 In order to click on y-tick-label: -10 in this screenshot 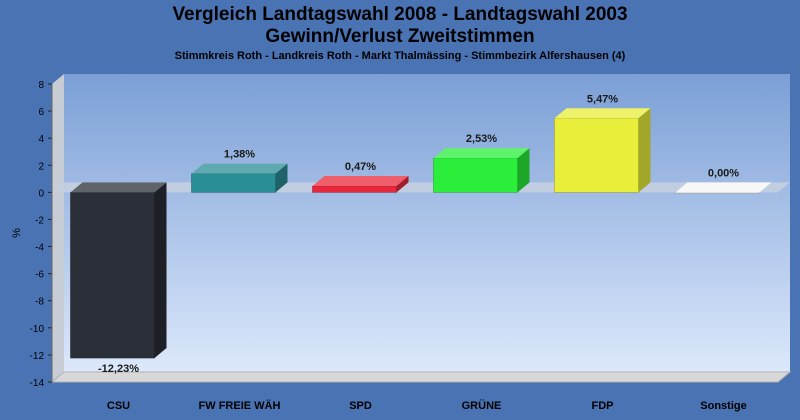, I will do `click(37, 329)`.